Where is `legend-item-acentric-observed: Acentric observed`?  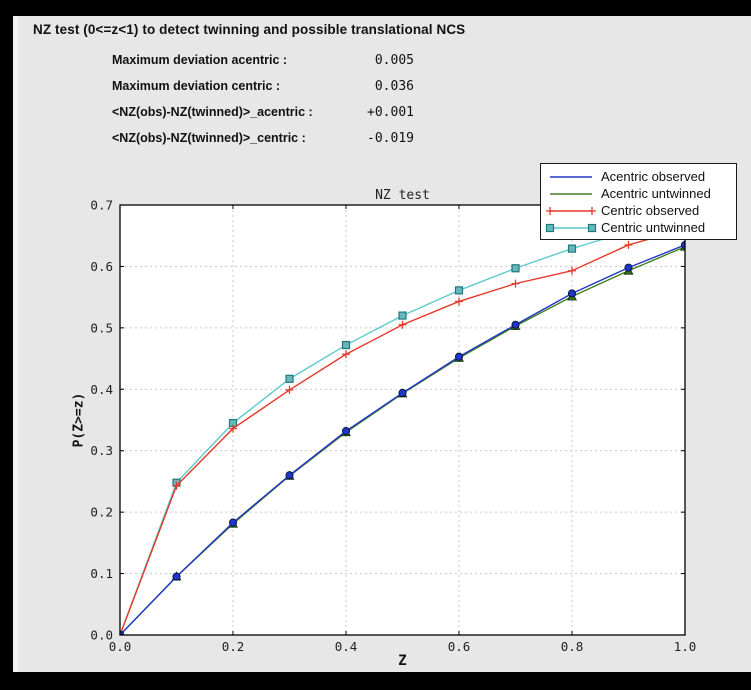
legend-item-acentric-observed: Acentric observed is located at coordinates (638, 176).